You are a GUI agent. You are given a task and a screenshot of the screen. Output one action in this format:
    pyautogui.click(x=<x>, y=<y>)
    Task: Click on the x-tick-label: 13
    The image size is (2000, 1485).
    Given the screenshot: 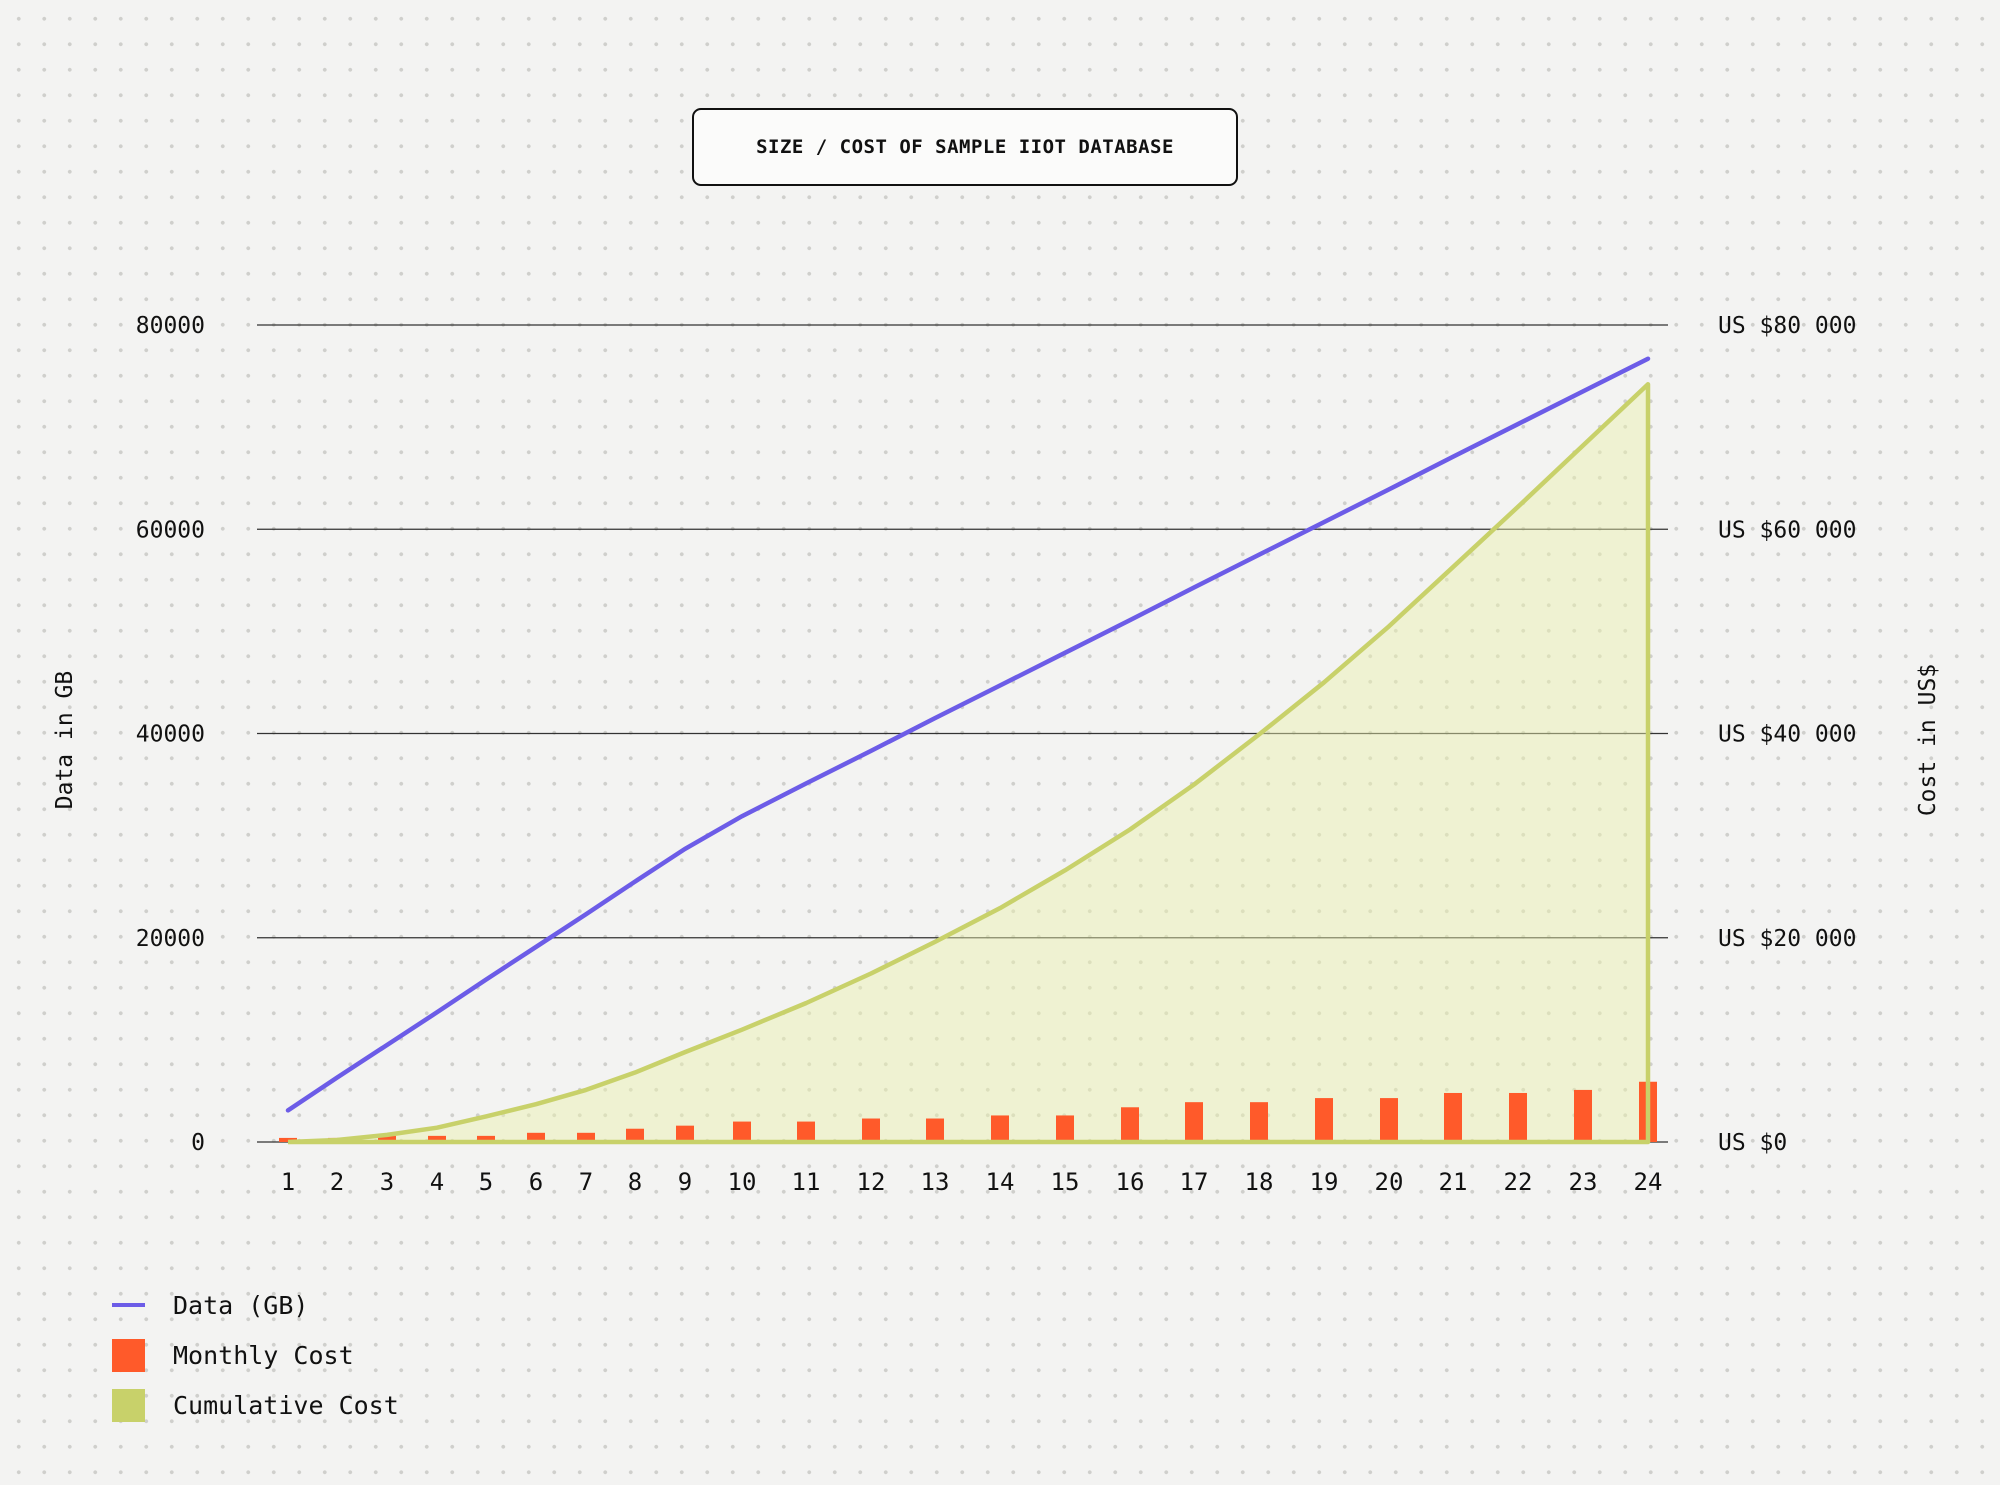 What is the action you would take?
    pyautogui.click(x=935, y=1182)
    